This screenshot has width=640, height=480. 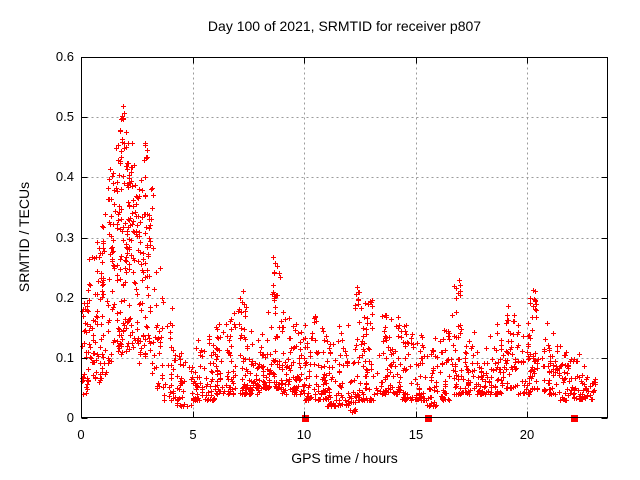 What do you see at coordinates (193, 434) in the screenshot?
I see `x-tick-label: 5` at bounding box center [193, 434].